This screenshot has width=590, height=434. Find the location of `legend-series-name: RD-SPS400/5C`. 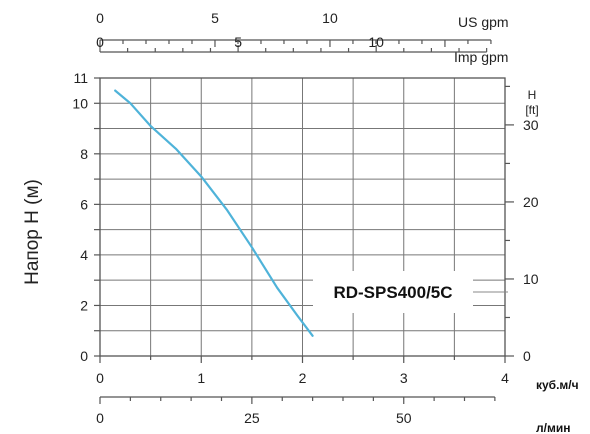

legend-series-name: RD-SPS400/5C is located at coordinates (392, 292).